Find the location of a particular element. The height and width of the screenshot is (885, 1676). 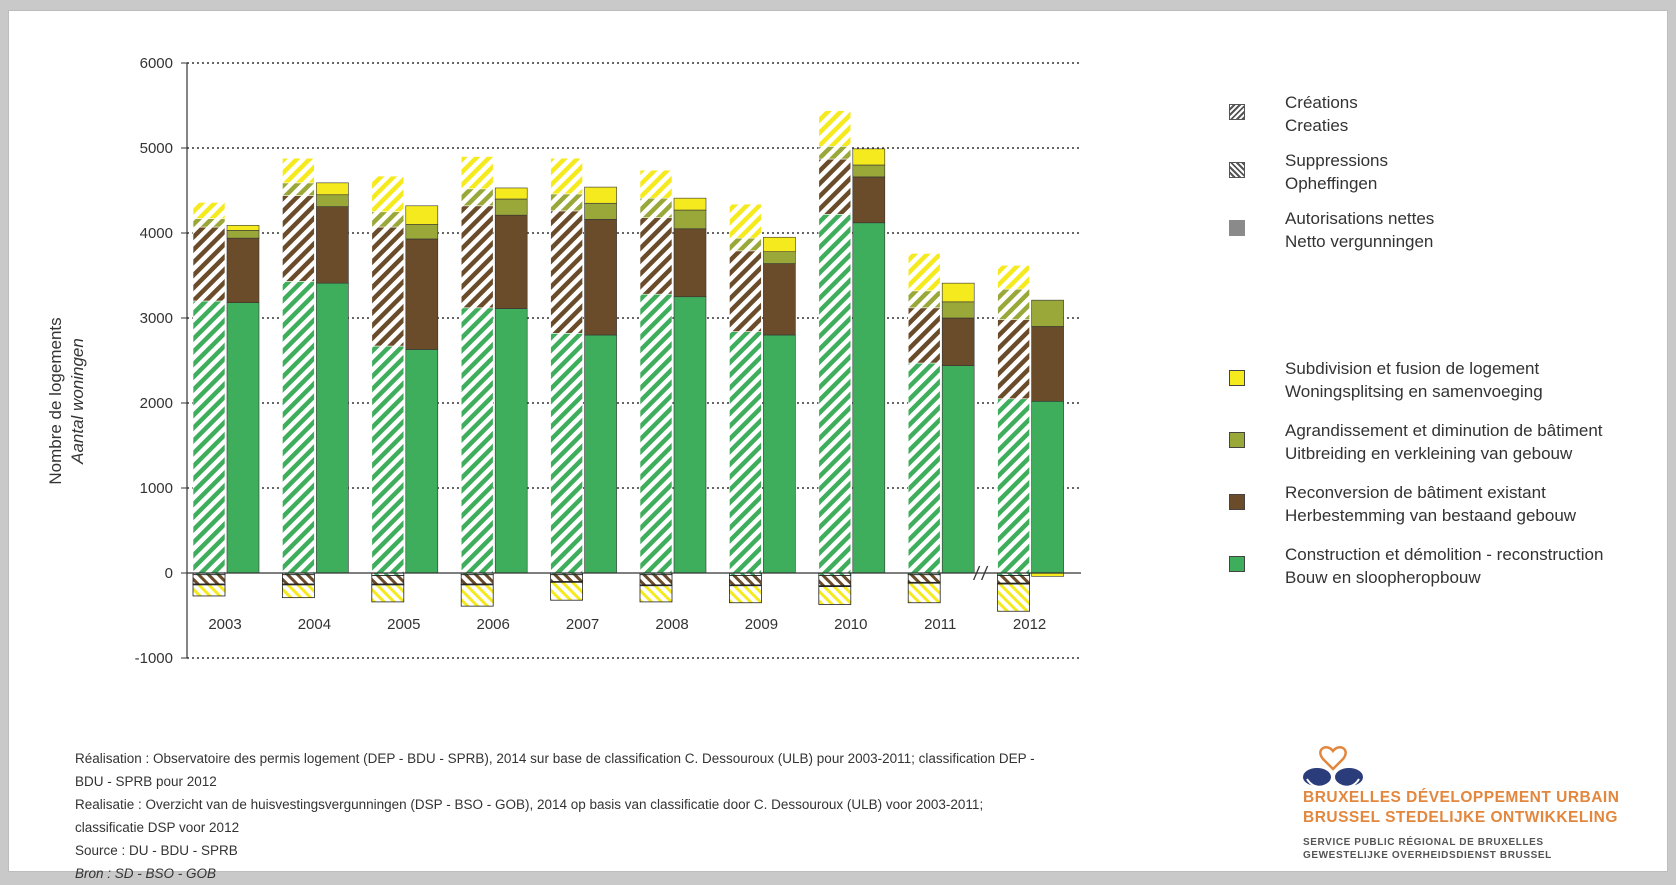

logo-mark-icon is located at coordinates (1333, 767).